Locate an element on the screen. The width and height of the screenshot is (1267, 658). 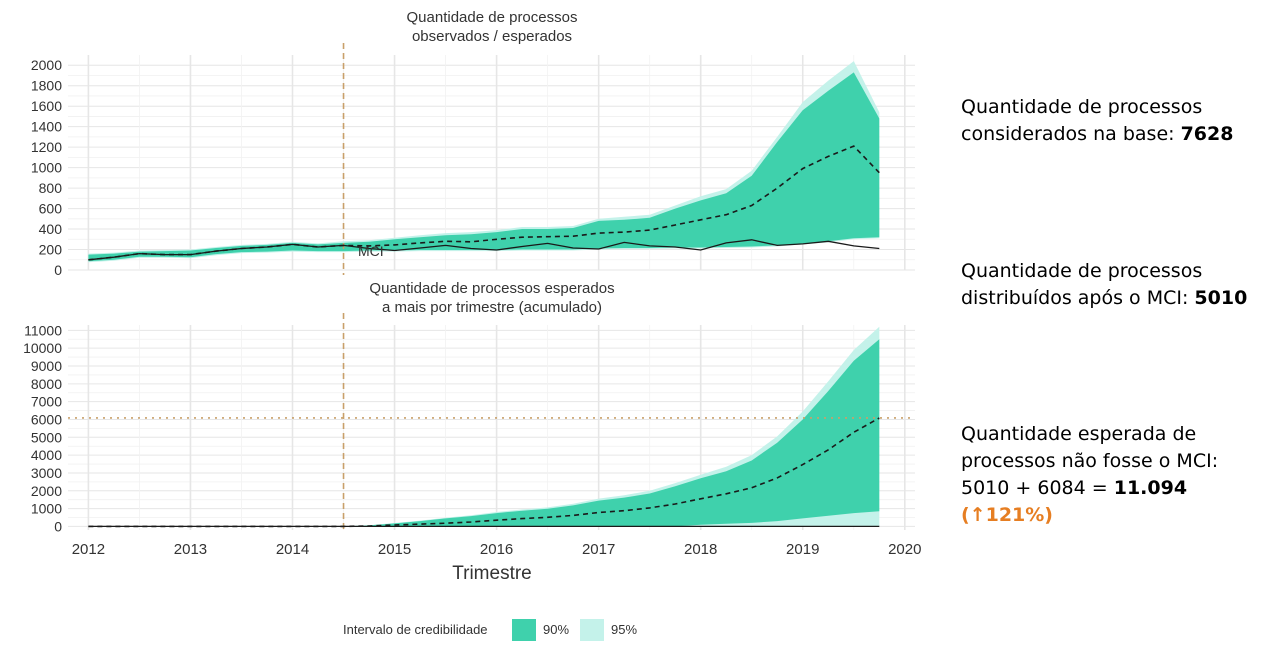
y-tick-label: 1200 is located at coordinates (46, 147).